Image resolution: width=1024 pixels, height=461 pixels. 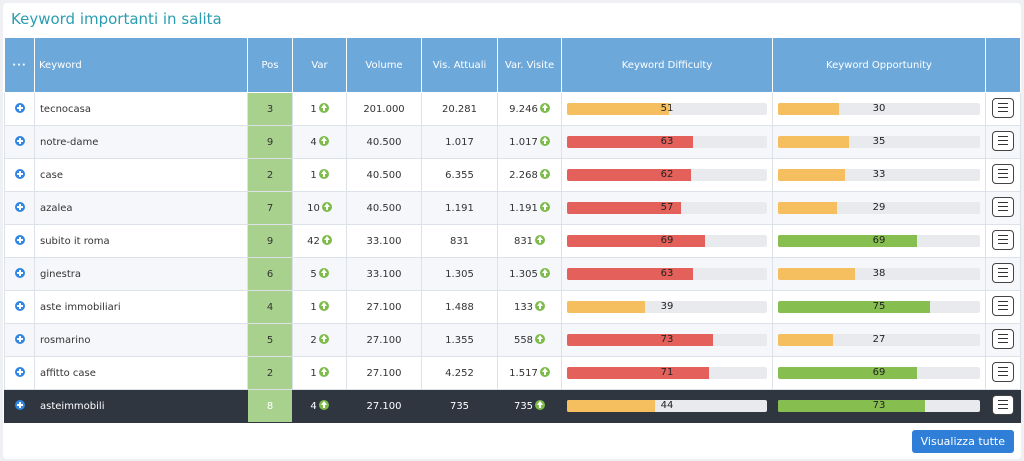 I want to click on opportunity-label: 75, so click(x=879, y=306).